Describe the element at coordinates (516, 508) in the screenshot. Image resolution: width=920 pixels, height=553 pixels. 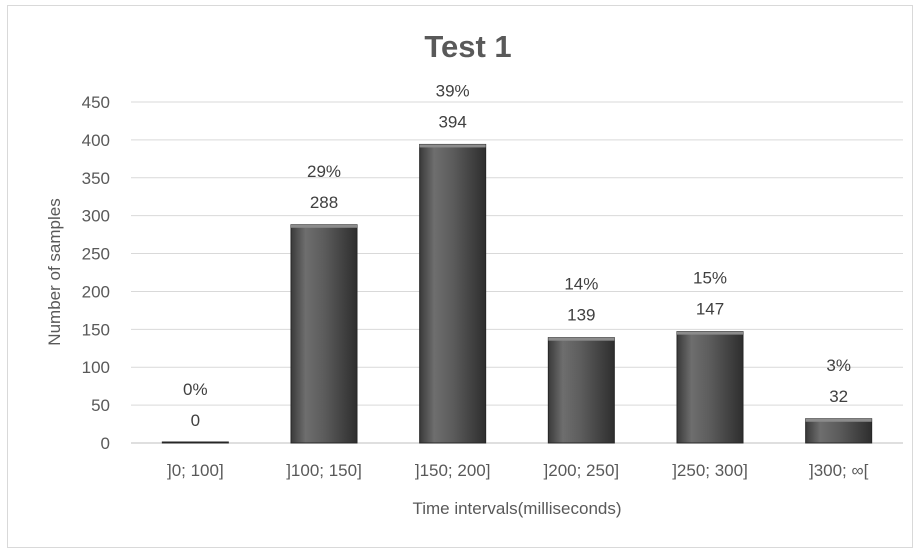
I see `x-axis-label: Time intervals(milliseconds)` at that location.